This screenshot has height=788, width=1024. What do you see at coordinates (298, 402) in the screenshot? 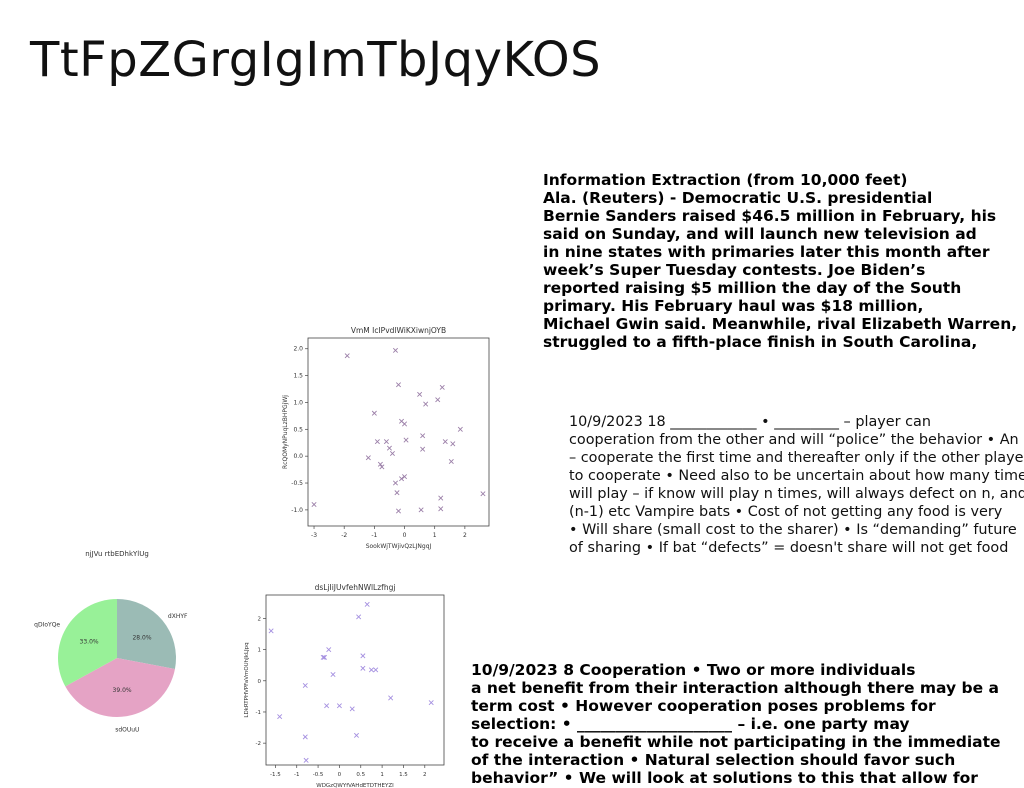
I see `y-tick-label: 1.0` at bounding box center [298, 402].